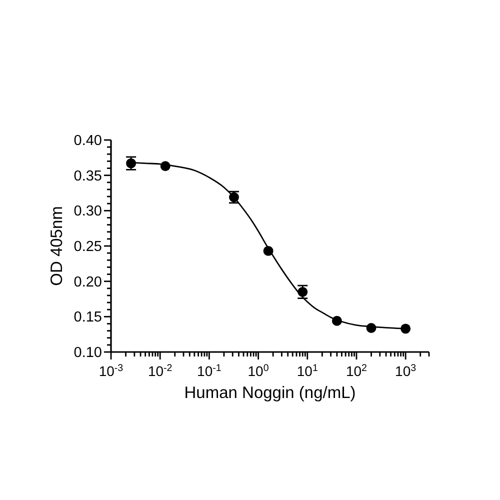  Describe the element at coordinates (88, 141) in the screenshot. I see `y-tick-label: 0.40` at that location.